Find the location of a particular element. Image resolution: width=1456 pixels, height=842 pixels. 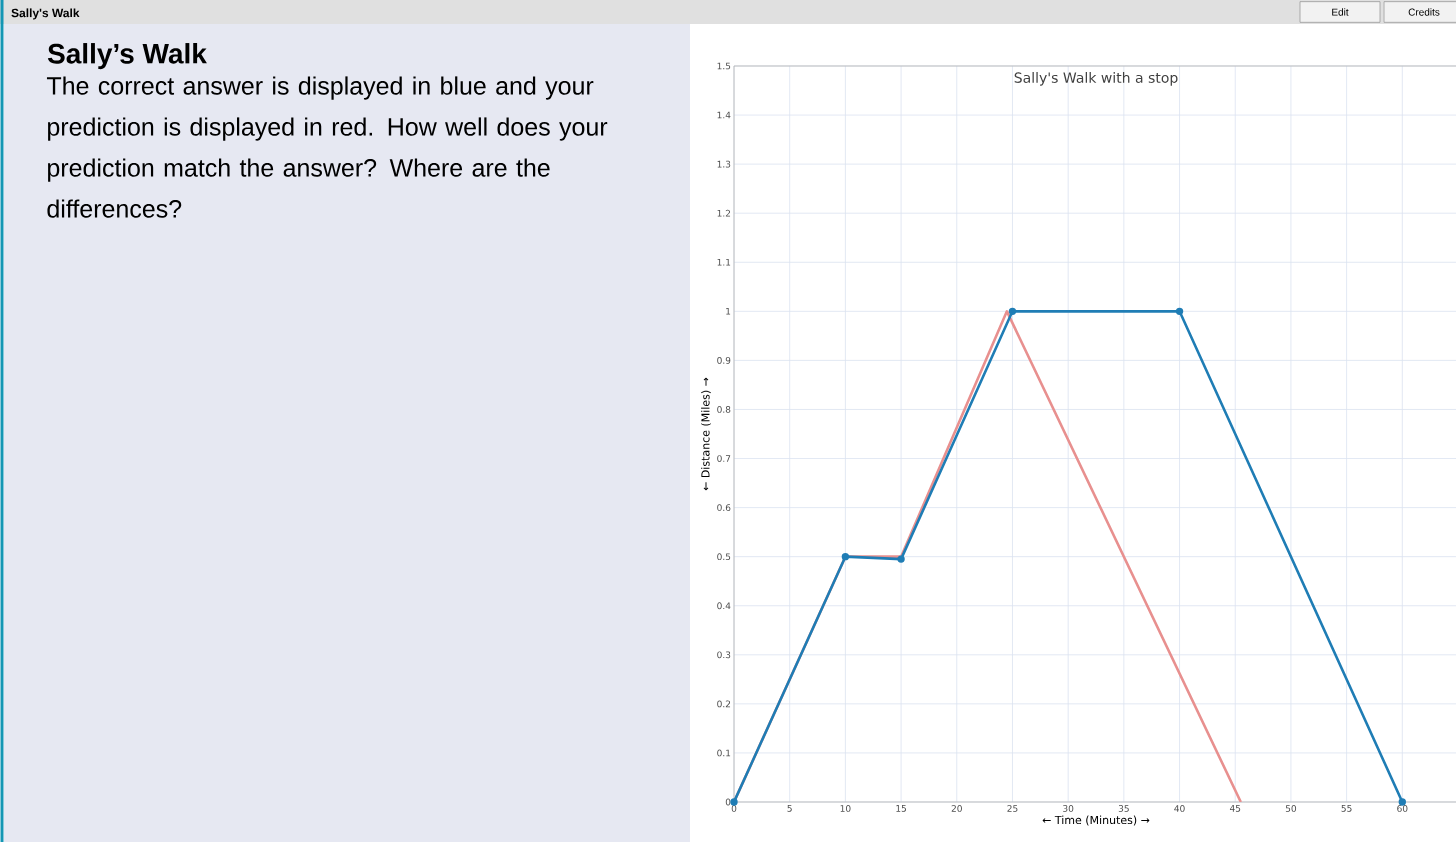

text: The correct answer is displayed in blue and your prediction is displayed in red. How well does your prediction match the answer? Where are the differences? is located at coordinates (327, 147).